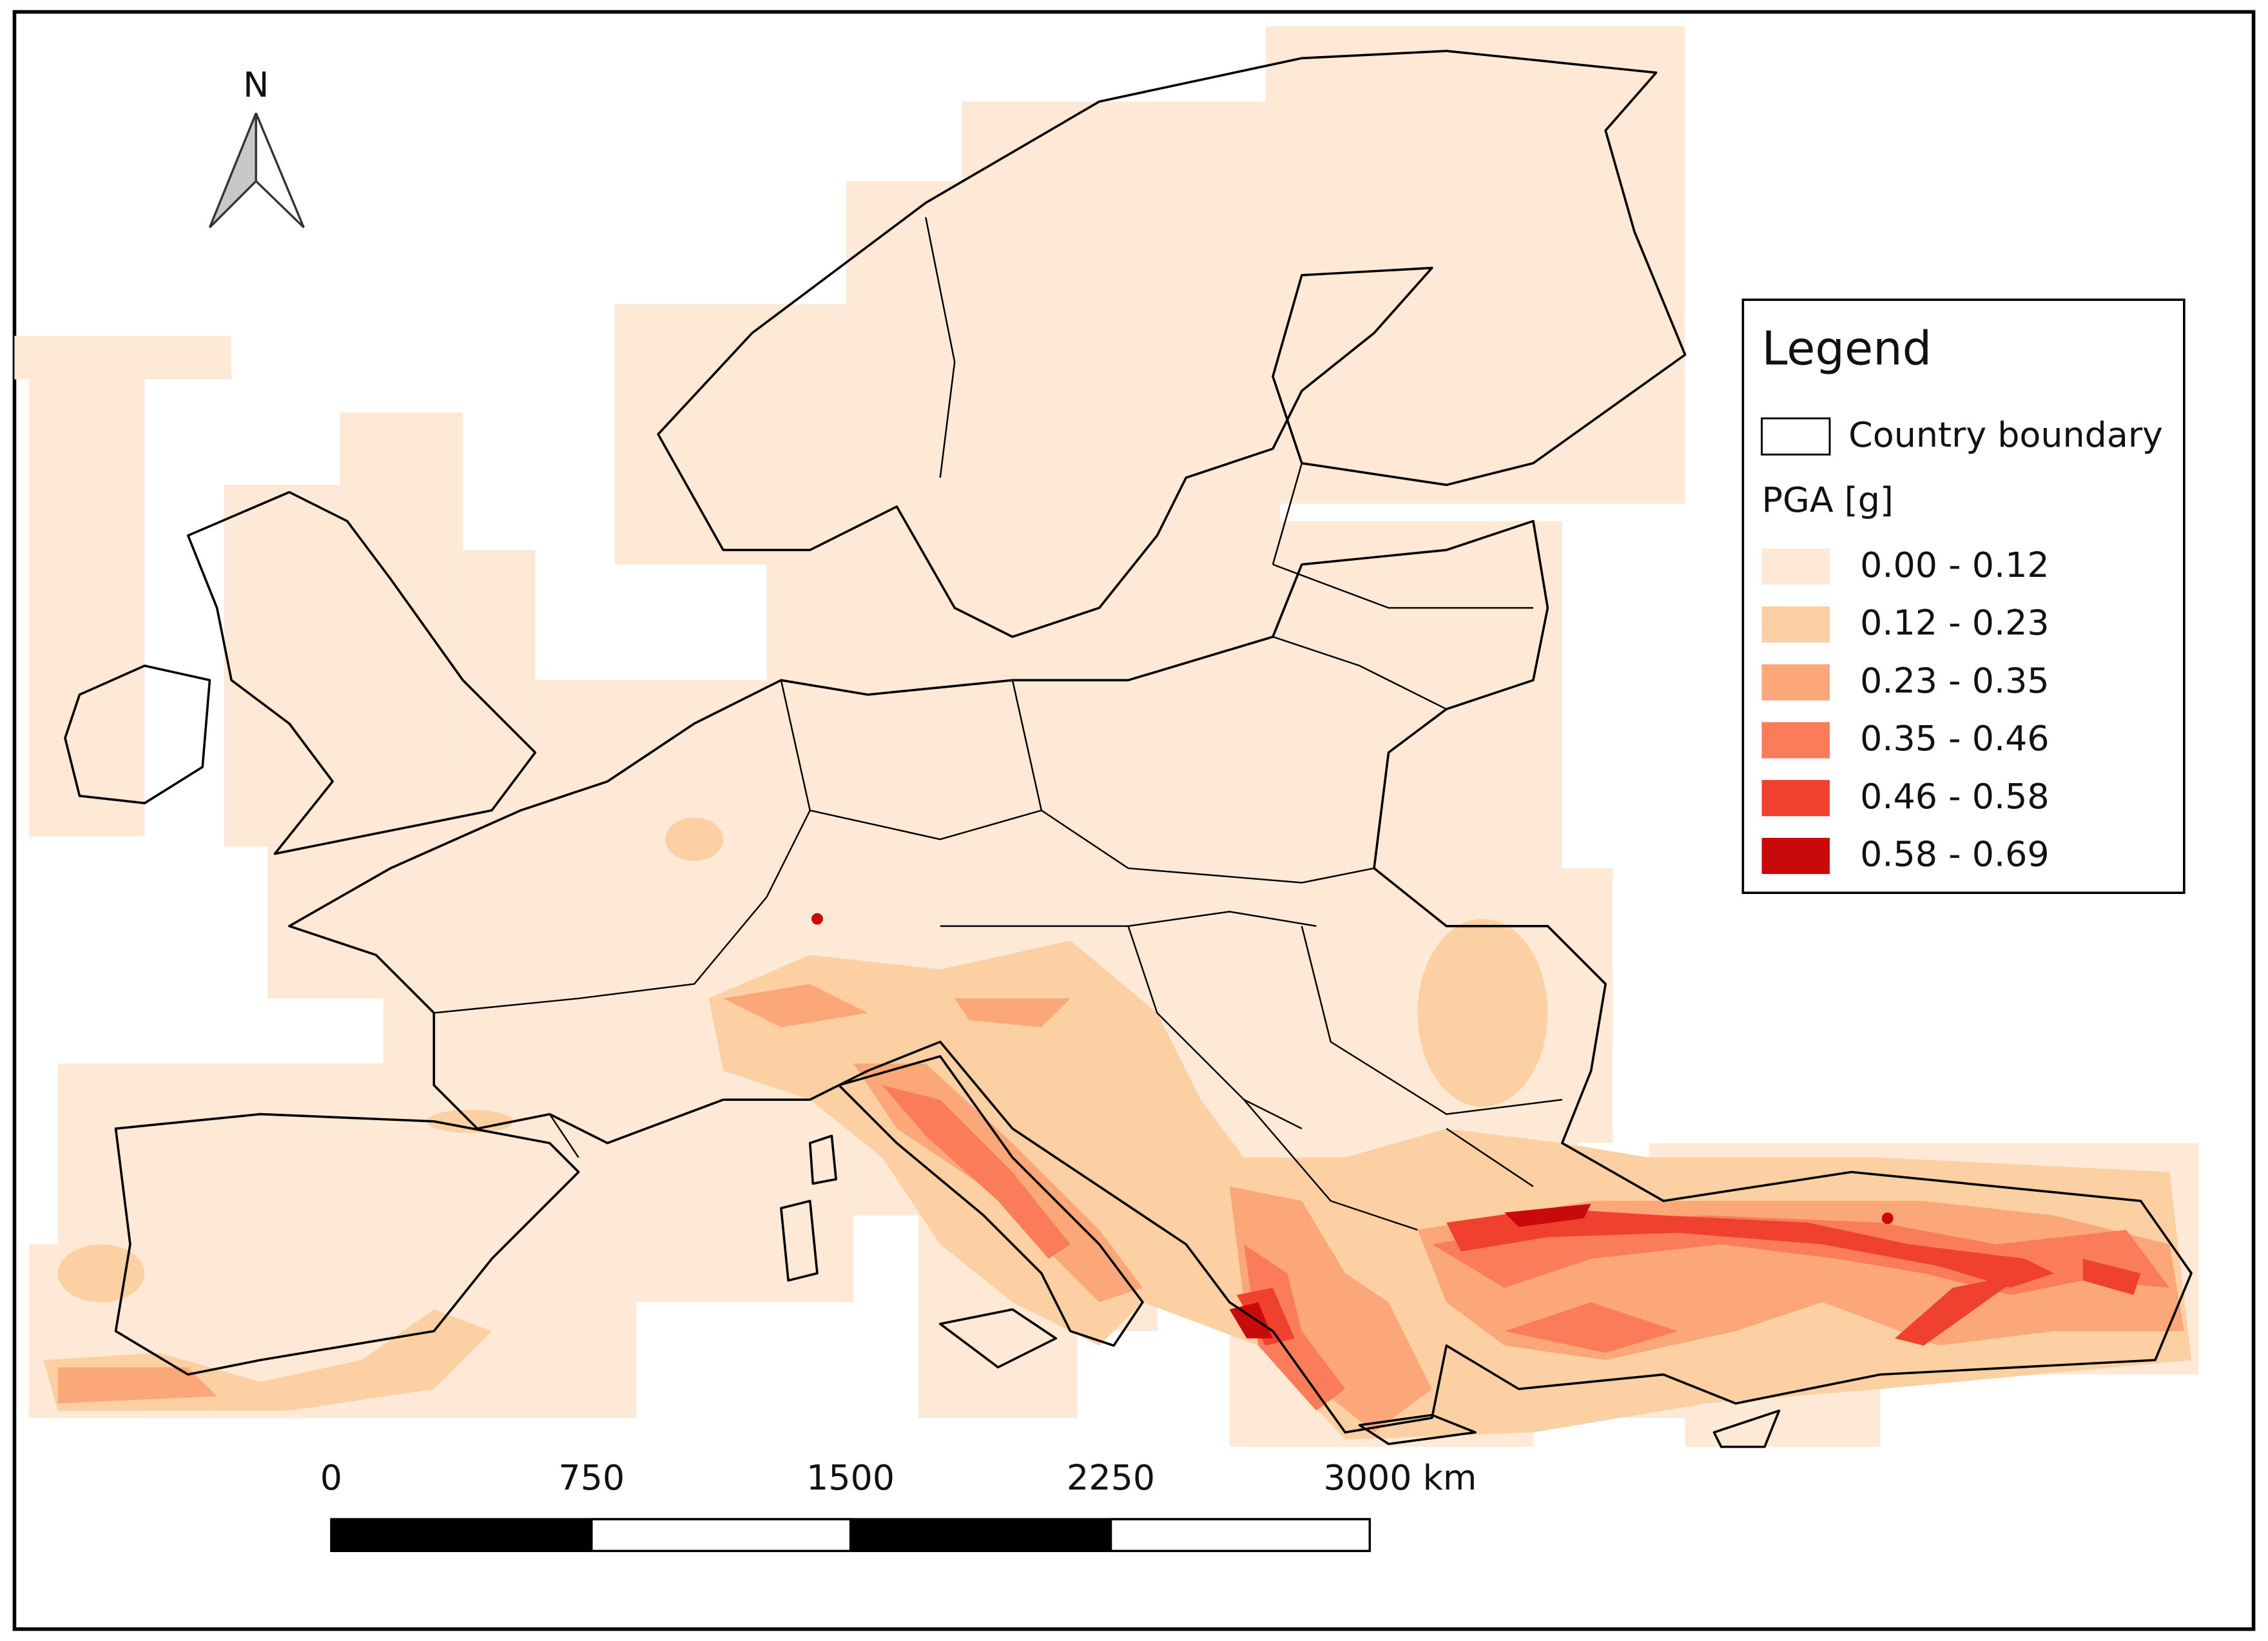 This screenshot has height=1641, width=2268. What do you see at coordinates (1955, 623) in the screenshot?
I see `legend-label: 0.12 - 0.23` at bounding box center [1955, 623].